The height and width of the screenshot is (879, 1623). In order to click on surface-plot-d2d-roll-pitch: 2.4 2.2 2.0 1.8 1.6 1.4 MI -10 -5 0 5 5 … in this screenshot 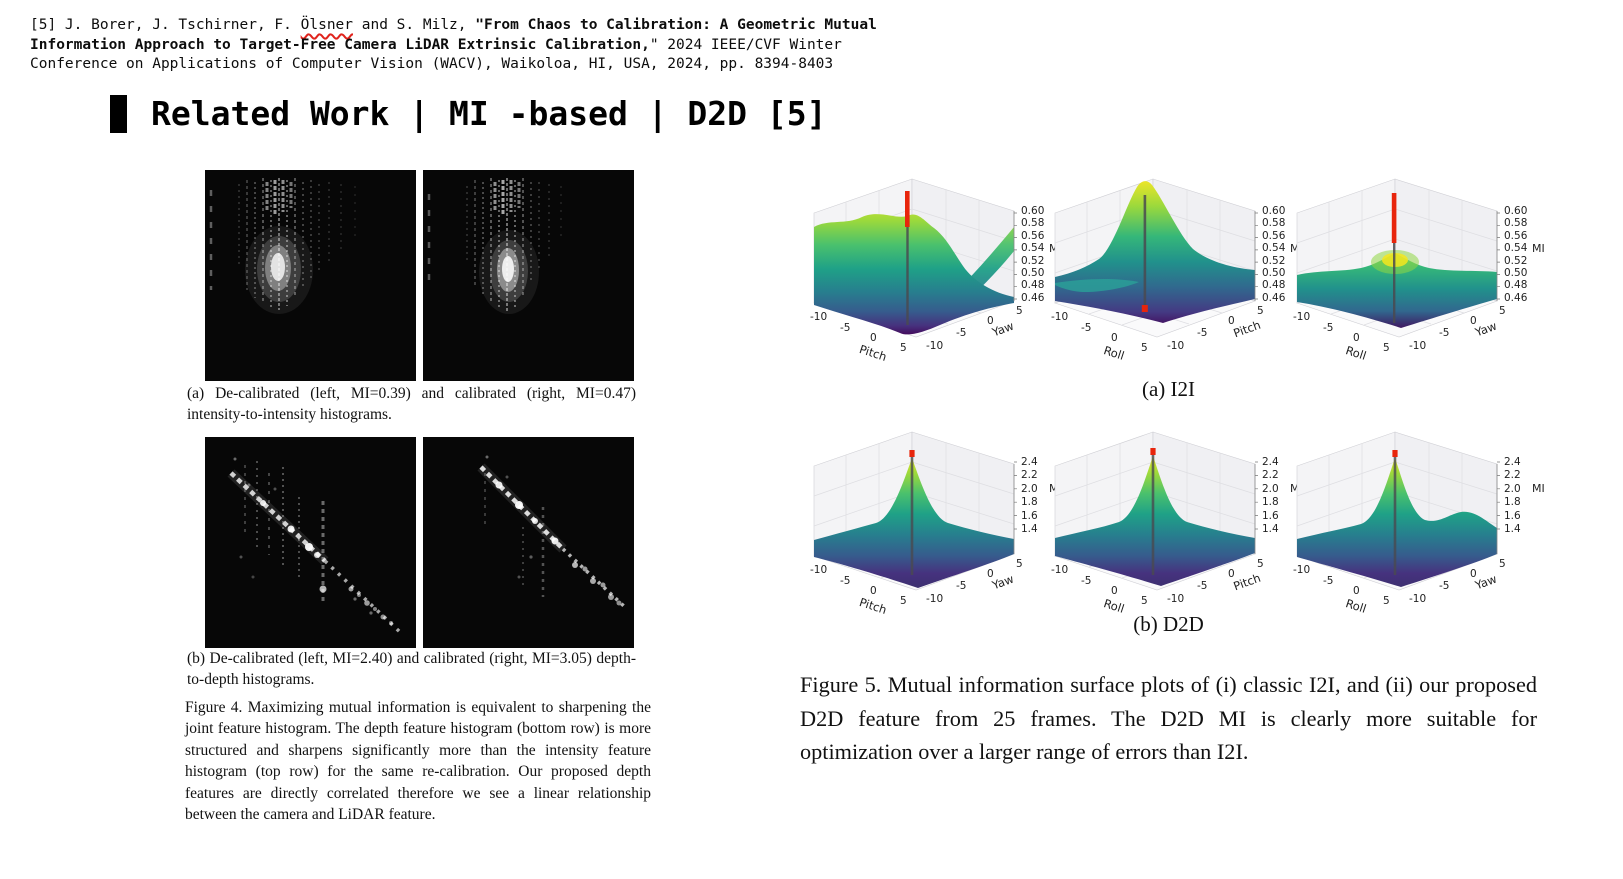, I will do `click(1172, 520)`.